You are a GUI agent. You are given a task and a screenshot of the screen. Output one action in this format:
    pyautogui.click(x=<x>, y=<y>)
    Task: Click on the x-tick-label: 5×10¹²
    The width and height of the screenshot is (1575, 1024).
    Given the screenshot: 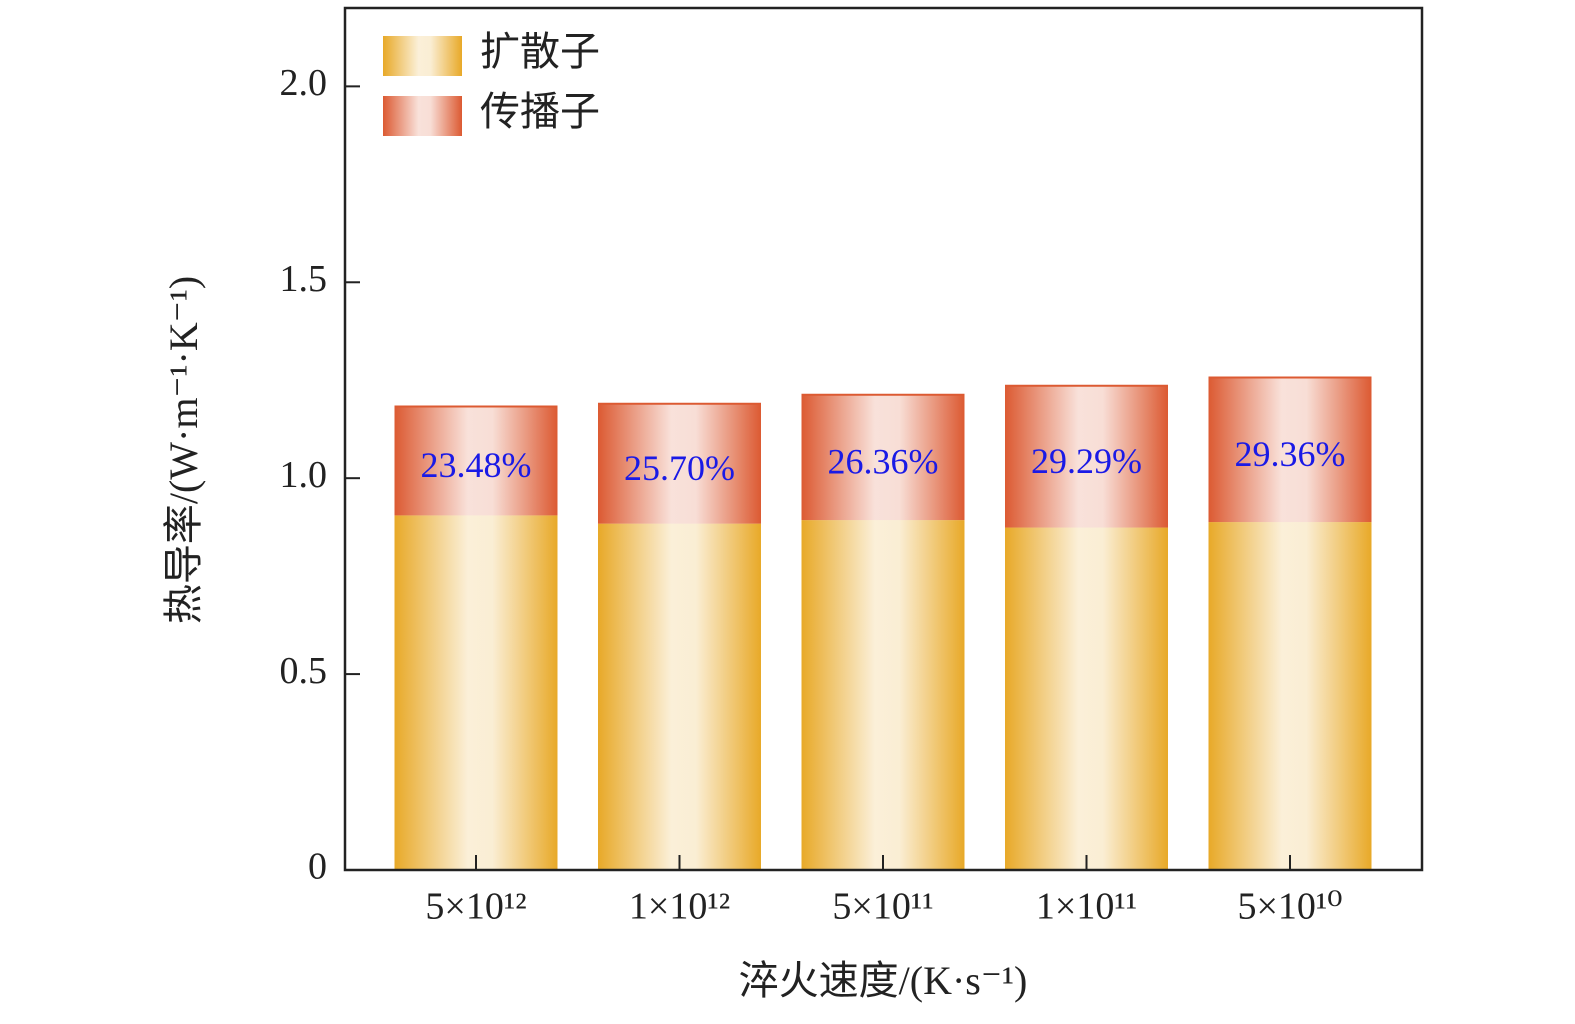 What is the action you would take?
    pyautogui.click(x=475, y=907)
    